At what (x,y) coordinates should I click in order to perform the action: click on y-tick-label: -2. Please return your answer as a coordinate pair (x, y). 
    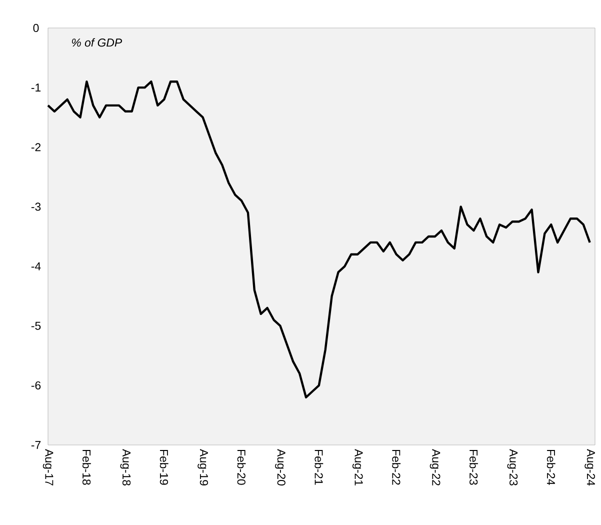
    Looking at the image, I should click on (36, 147).